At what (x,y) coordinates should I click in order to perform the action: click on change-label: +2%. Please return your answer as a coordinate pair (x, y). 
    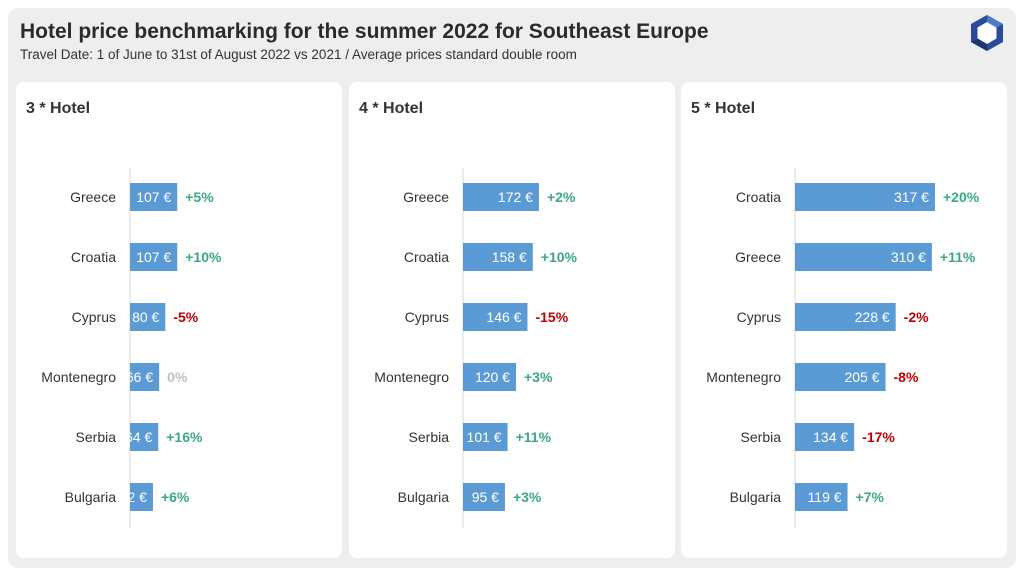
    Looking at the image, I should click on (561, 197).